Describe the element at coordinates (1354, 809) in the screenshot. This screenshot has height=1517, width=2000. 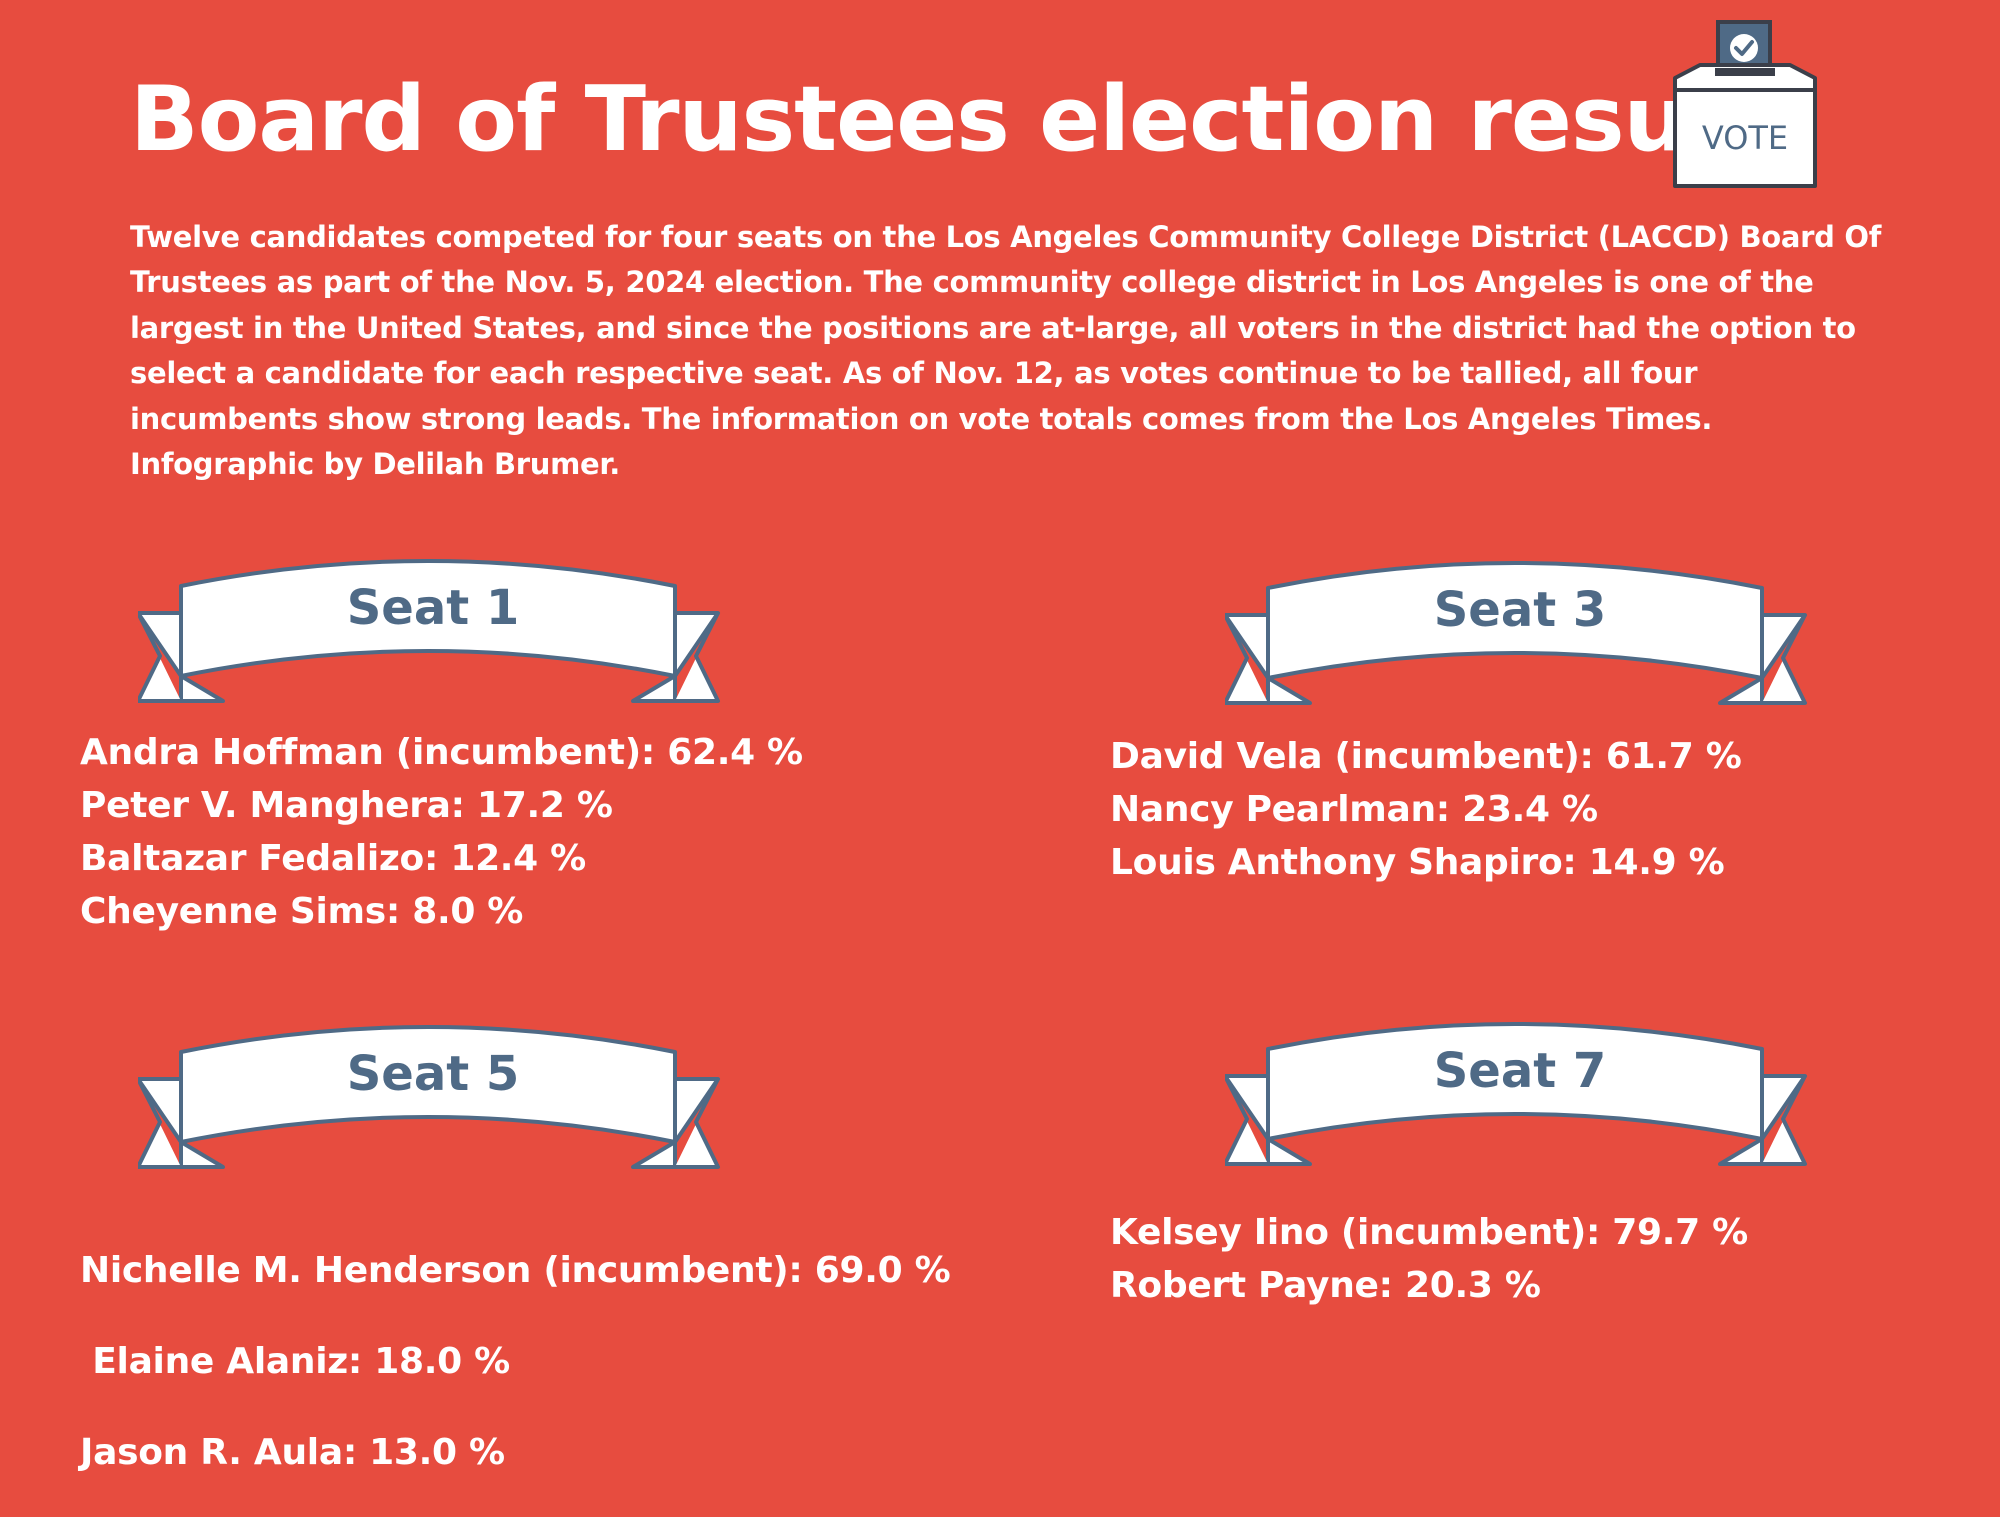
I see `result-item: Nancy Pearlman: 23.4 %` at that location.